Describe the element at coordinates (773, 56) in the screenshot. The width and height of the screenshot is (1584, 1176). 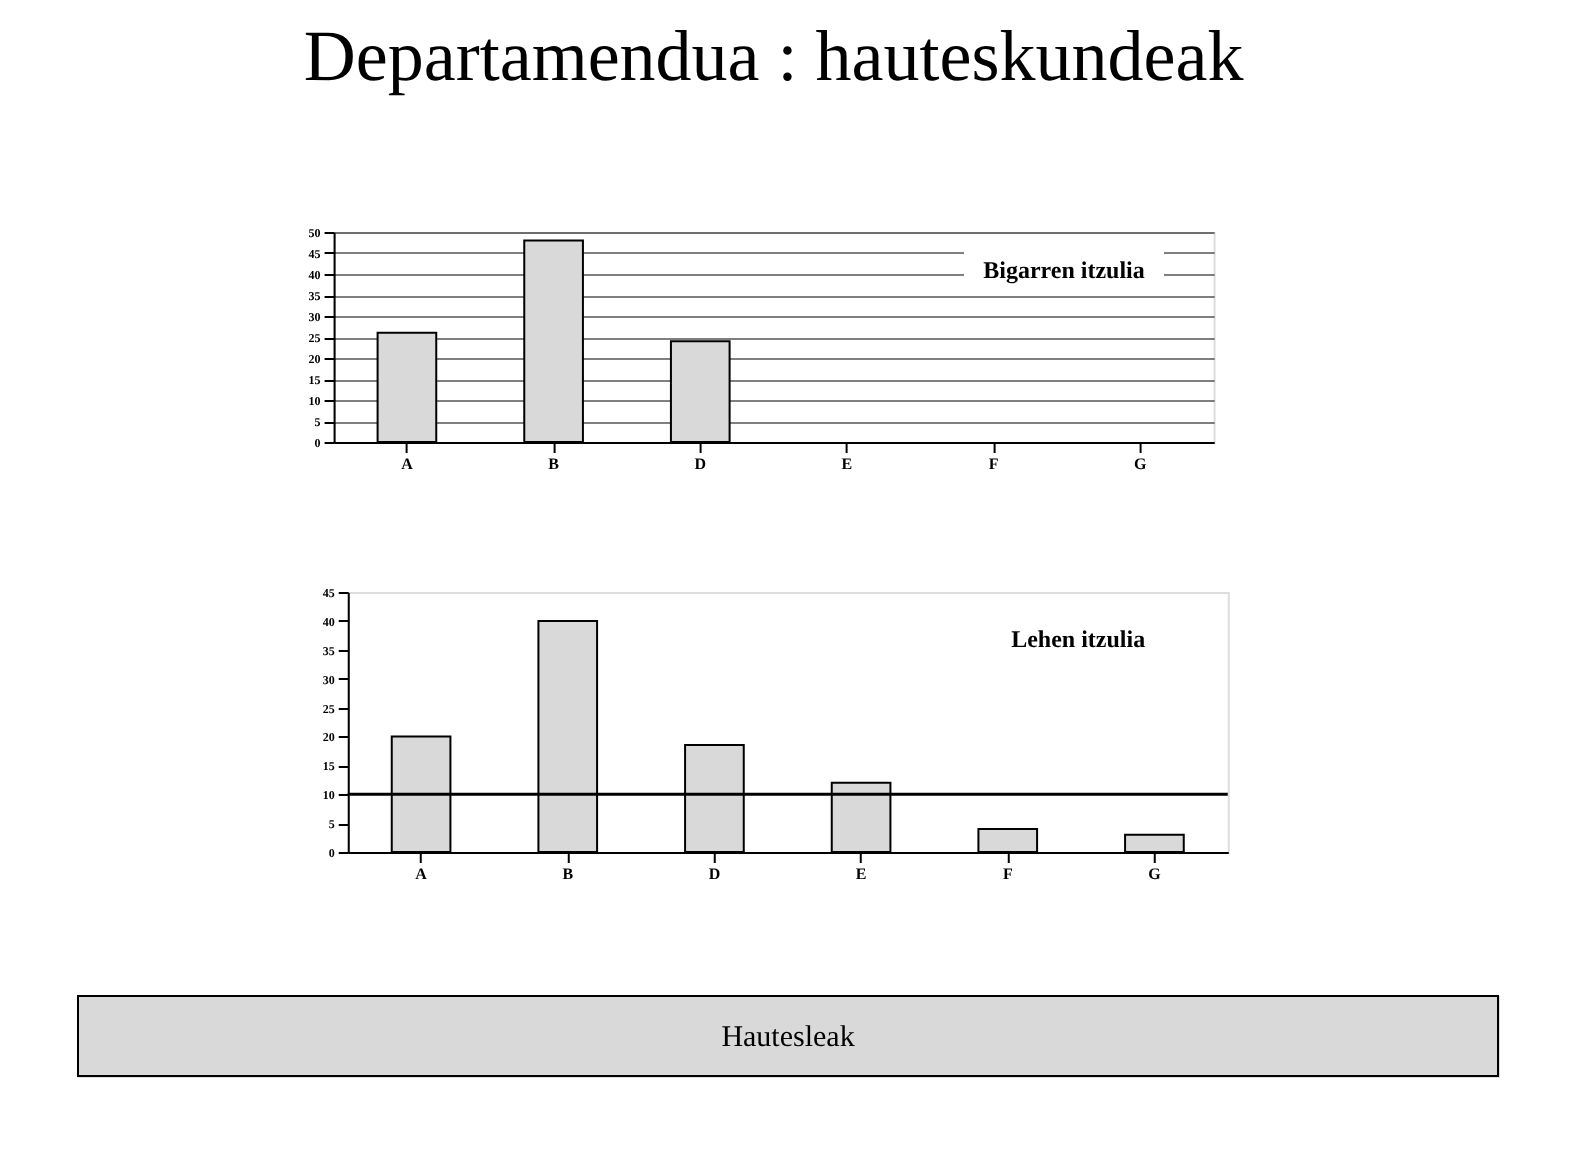
I see `chart-title: Departamendua : hauteskundeak` at that location.